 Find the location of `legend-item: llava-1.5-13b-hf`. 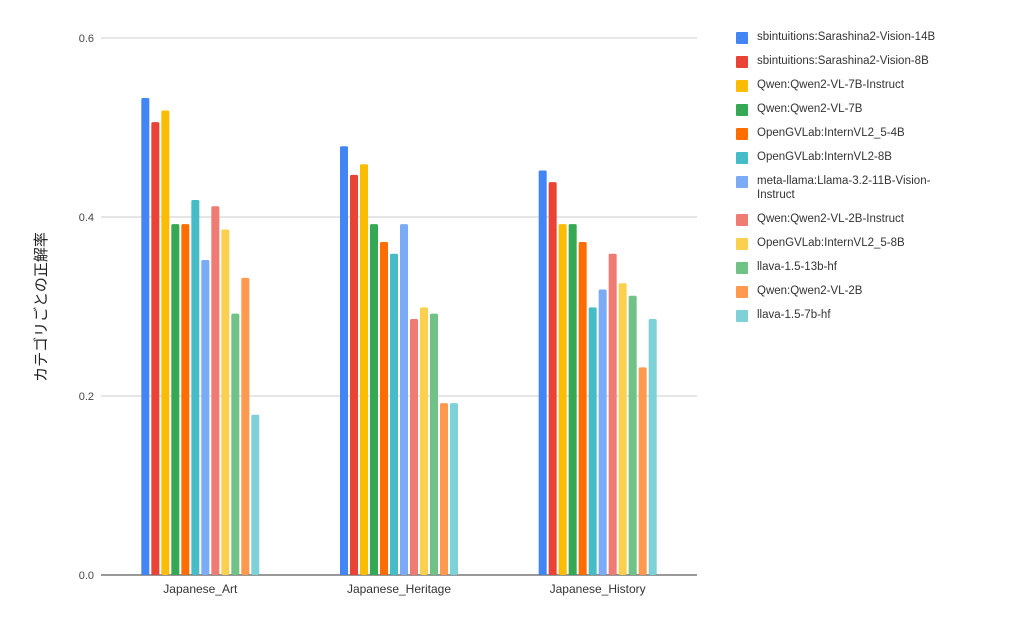

legend-item: llava-1.5-13b-hf is located at coordinates (871, 267).